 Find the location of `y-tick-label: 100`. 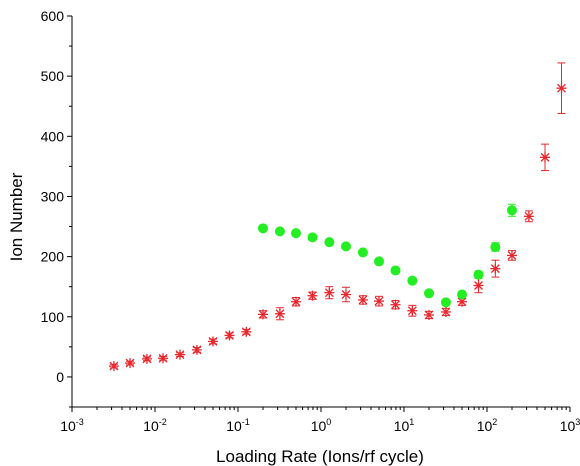

y-tick-label: 100 is located at coordinates (53, 317).